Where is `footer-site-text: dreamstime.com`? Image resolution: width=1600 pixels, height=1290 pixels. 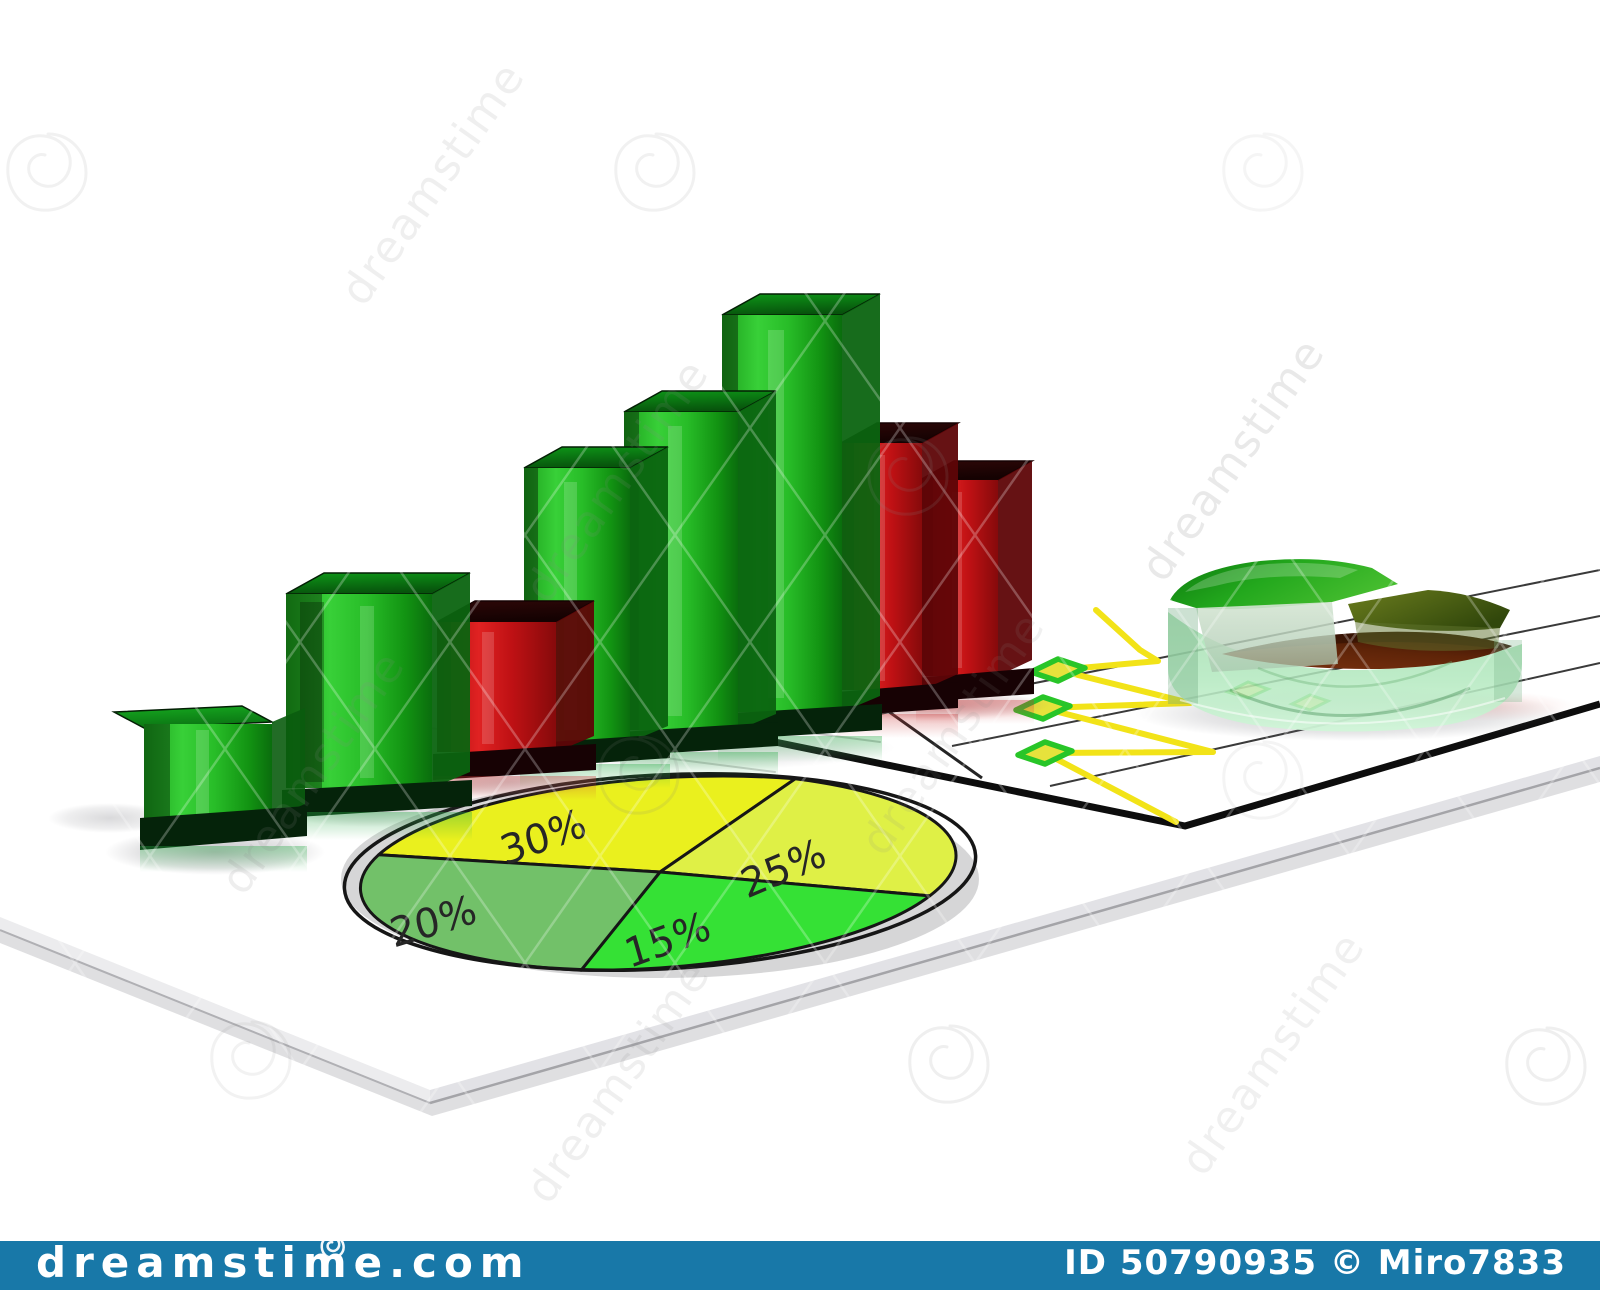
footer-site-text: dreamstime.com is located at coordinates (283, 1262).